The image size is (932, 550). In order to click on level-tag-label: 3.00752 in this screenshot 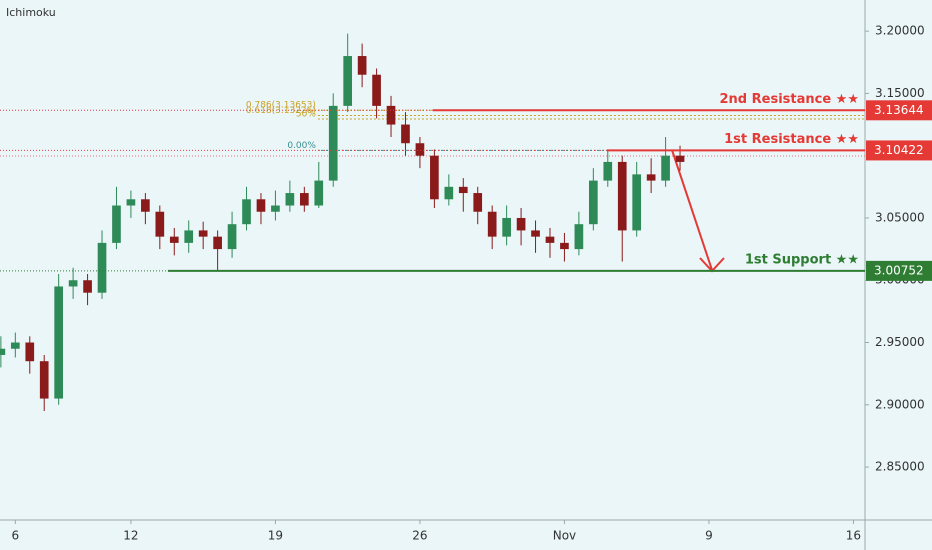, I will do `click(899, 270)`.